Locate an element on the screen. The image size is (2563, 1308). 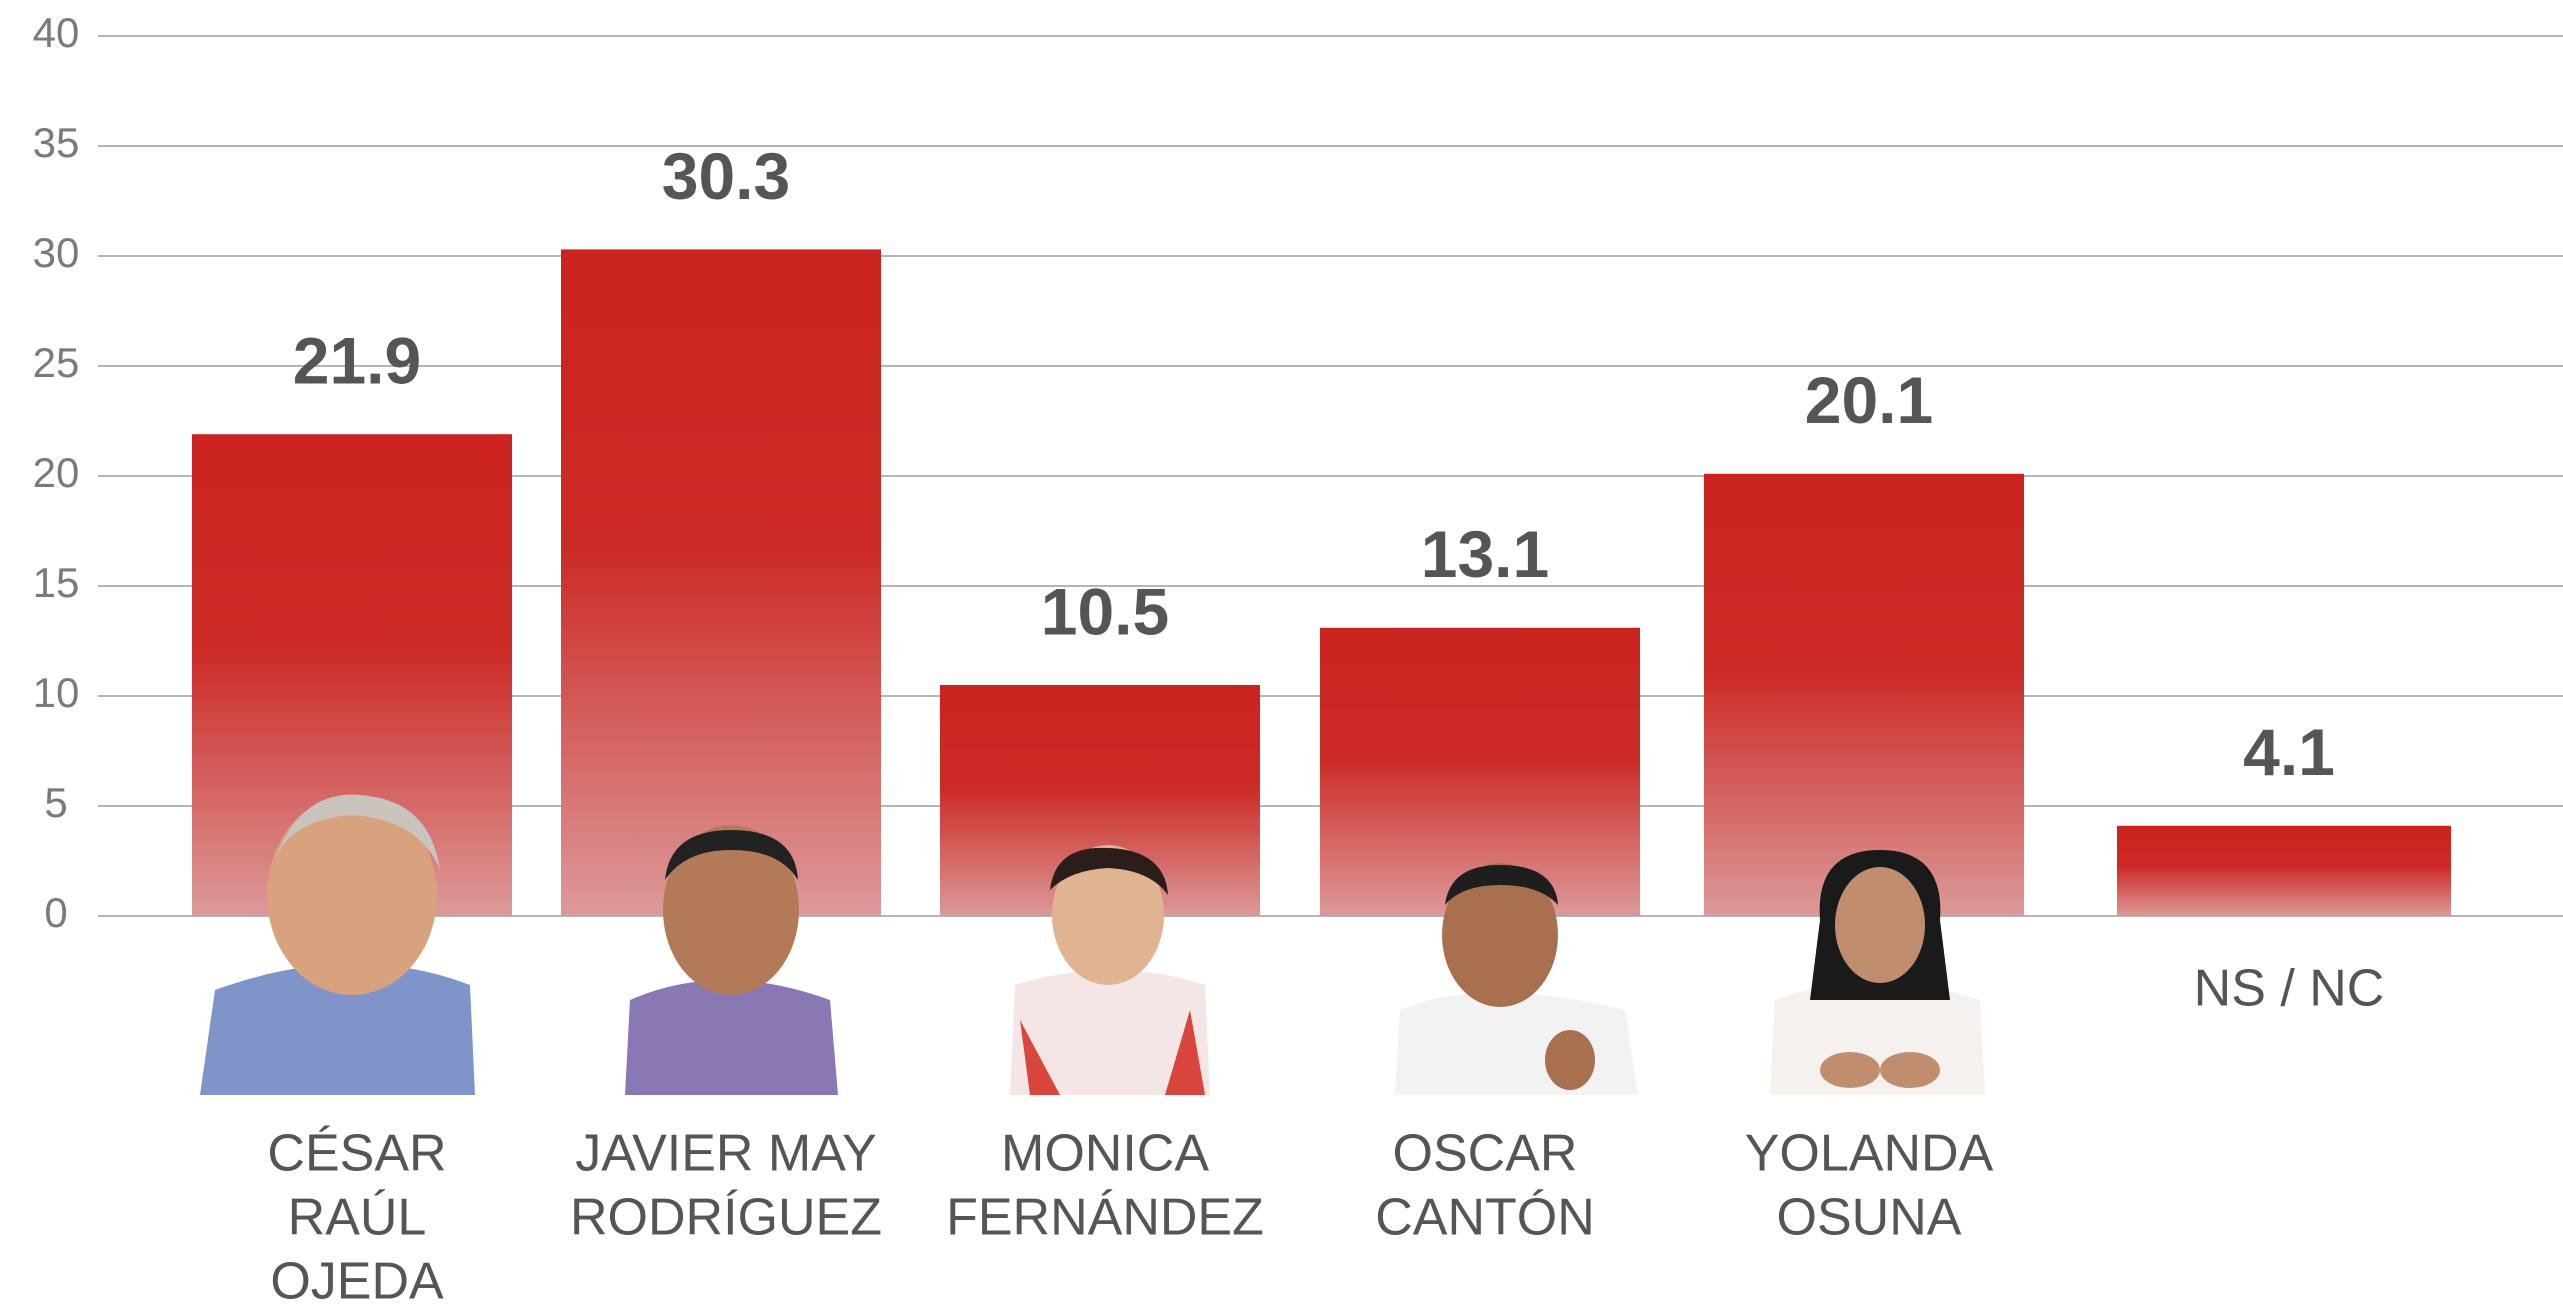
value-label: 30.3 is located at coordinates (726, 176).